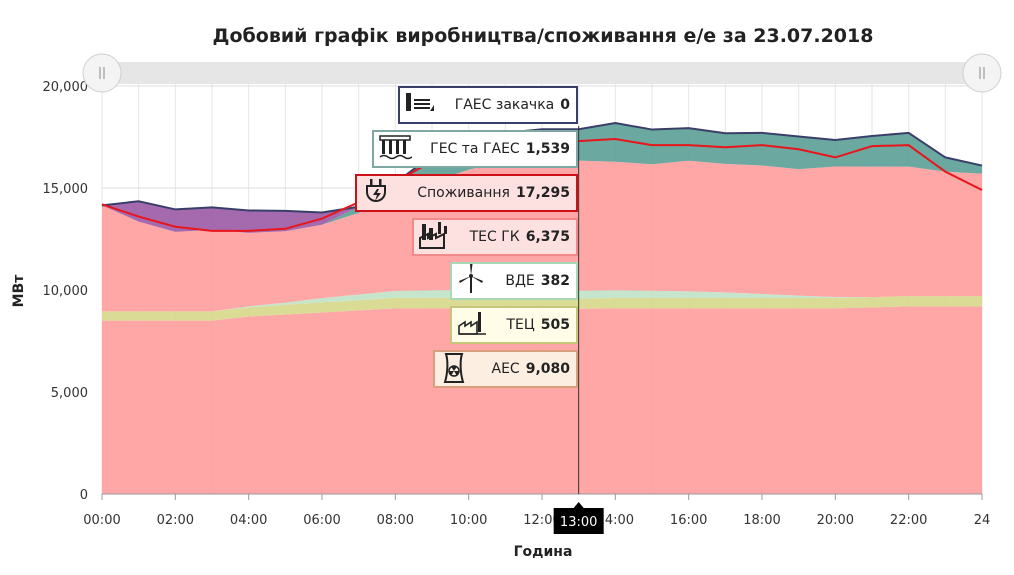 This screenshot has height=575, width=1014. What do you see at coordinates (615, 520) in the screenshot?
I see `x-tick-label: 14:00` at bounding box center [615, 520].